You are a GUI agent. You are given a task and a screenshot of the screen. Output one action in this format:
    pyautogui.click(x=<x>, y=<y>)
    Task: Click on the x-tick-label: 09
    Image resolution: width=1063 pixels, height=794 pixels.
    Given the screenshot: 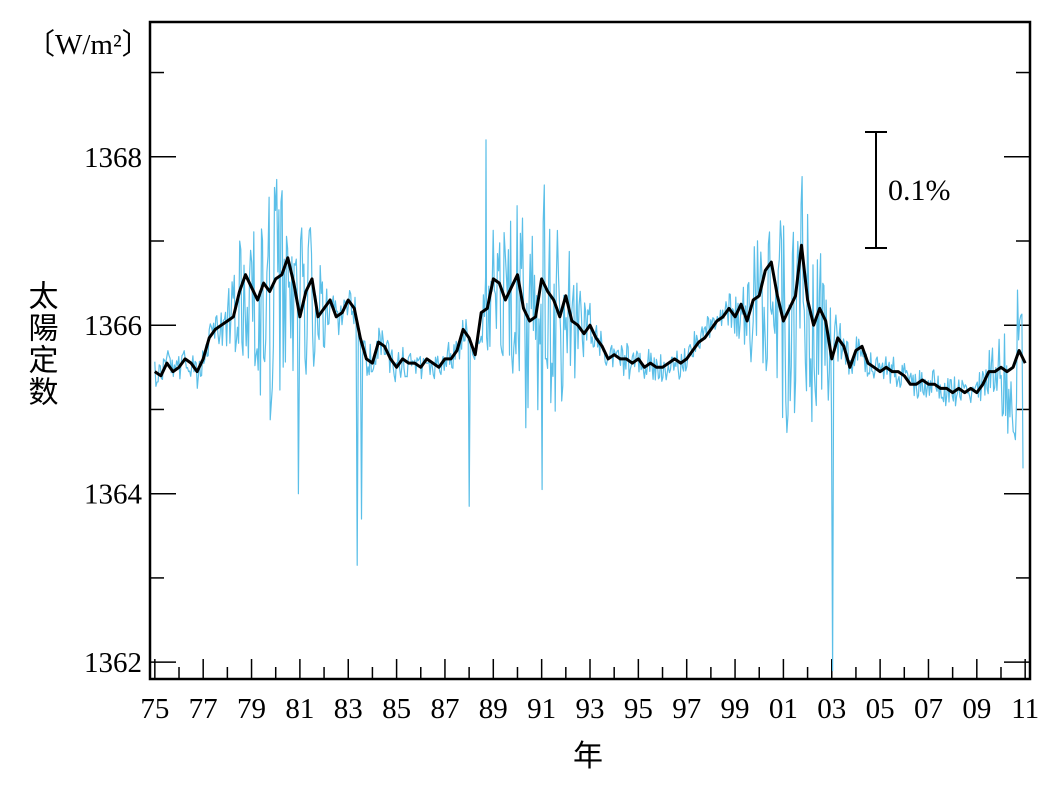 What is the action you would take?
    pyautogui.click(x=976, y=709)
    